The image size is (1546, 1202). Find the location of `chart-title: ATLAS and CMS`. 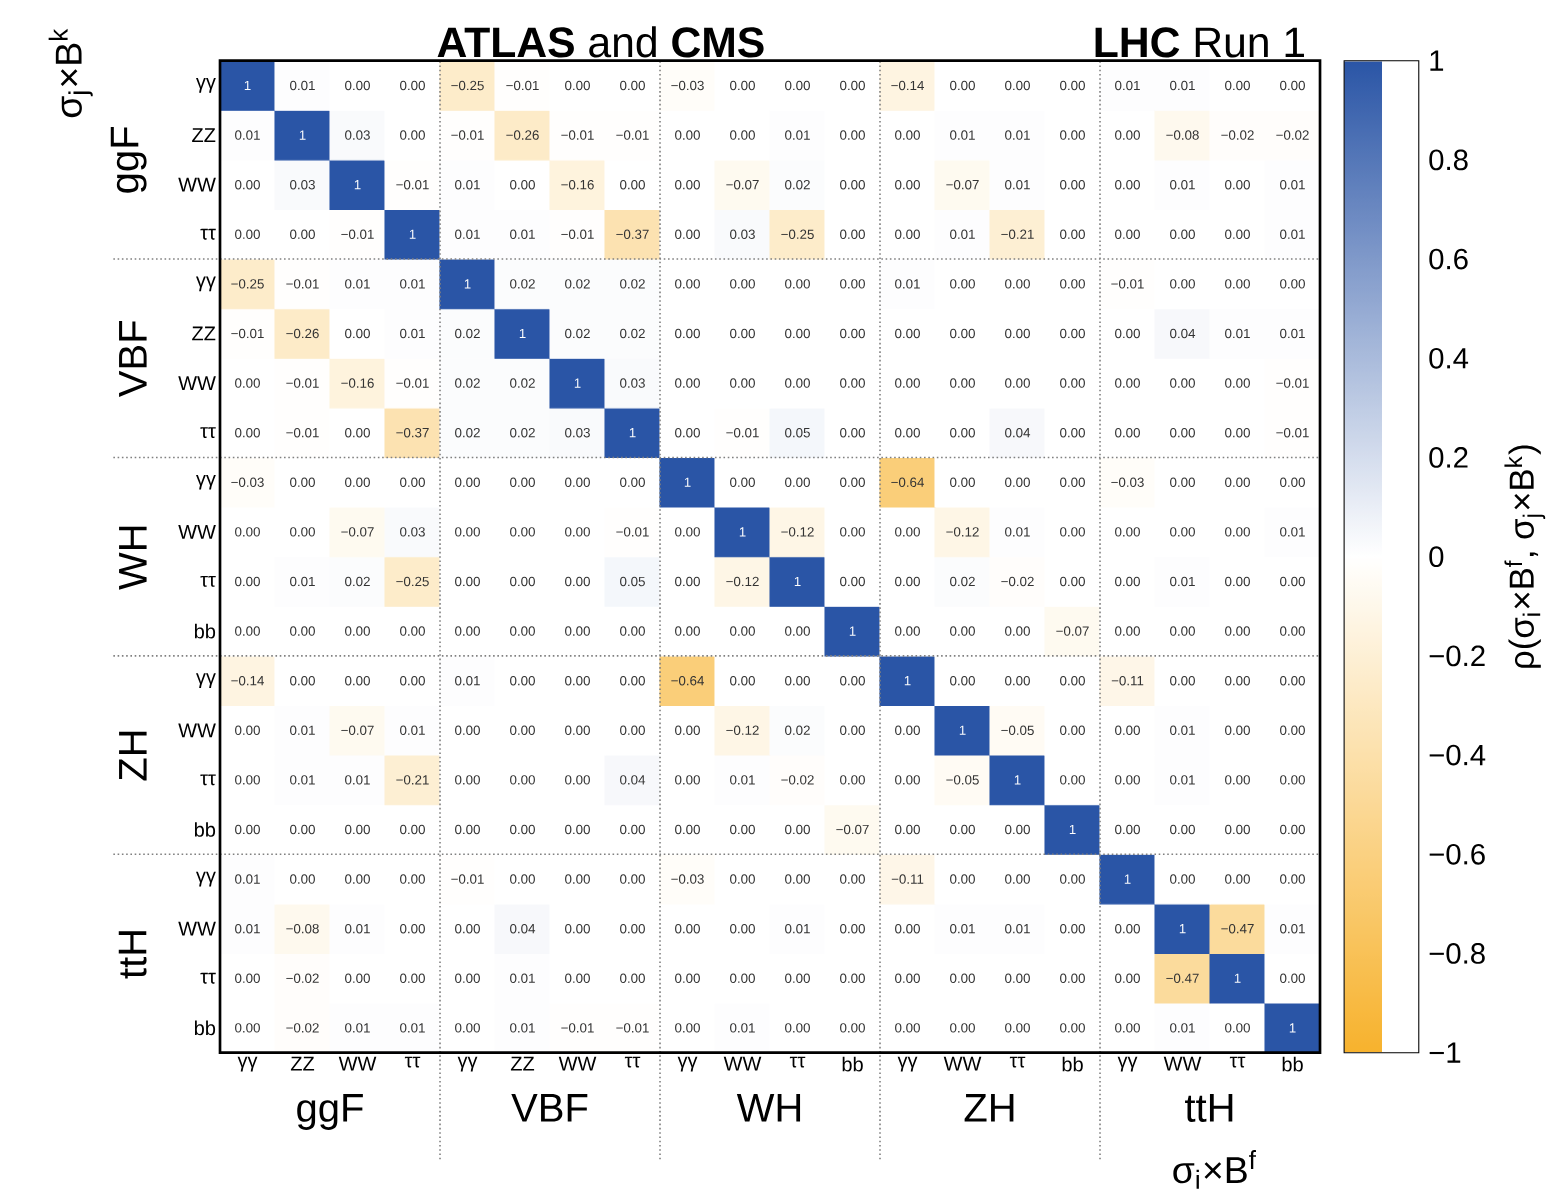

chart-title: ATLAS and CMS is located at coordinates (600, 42).